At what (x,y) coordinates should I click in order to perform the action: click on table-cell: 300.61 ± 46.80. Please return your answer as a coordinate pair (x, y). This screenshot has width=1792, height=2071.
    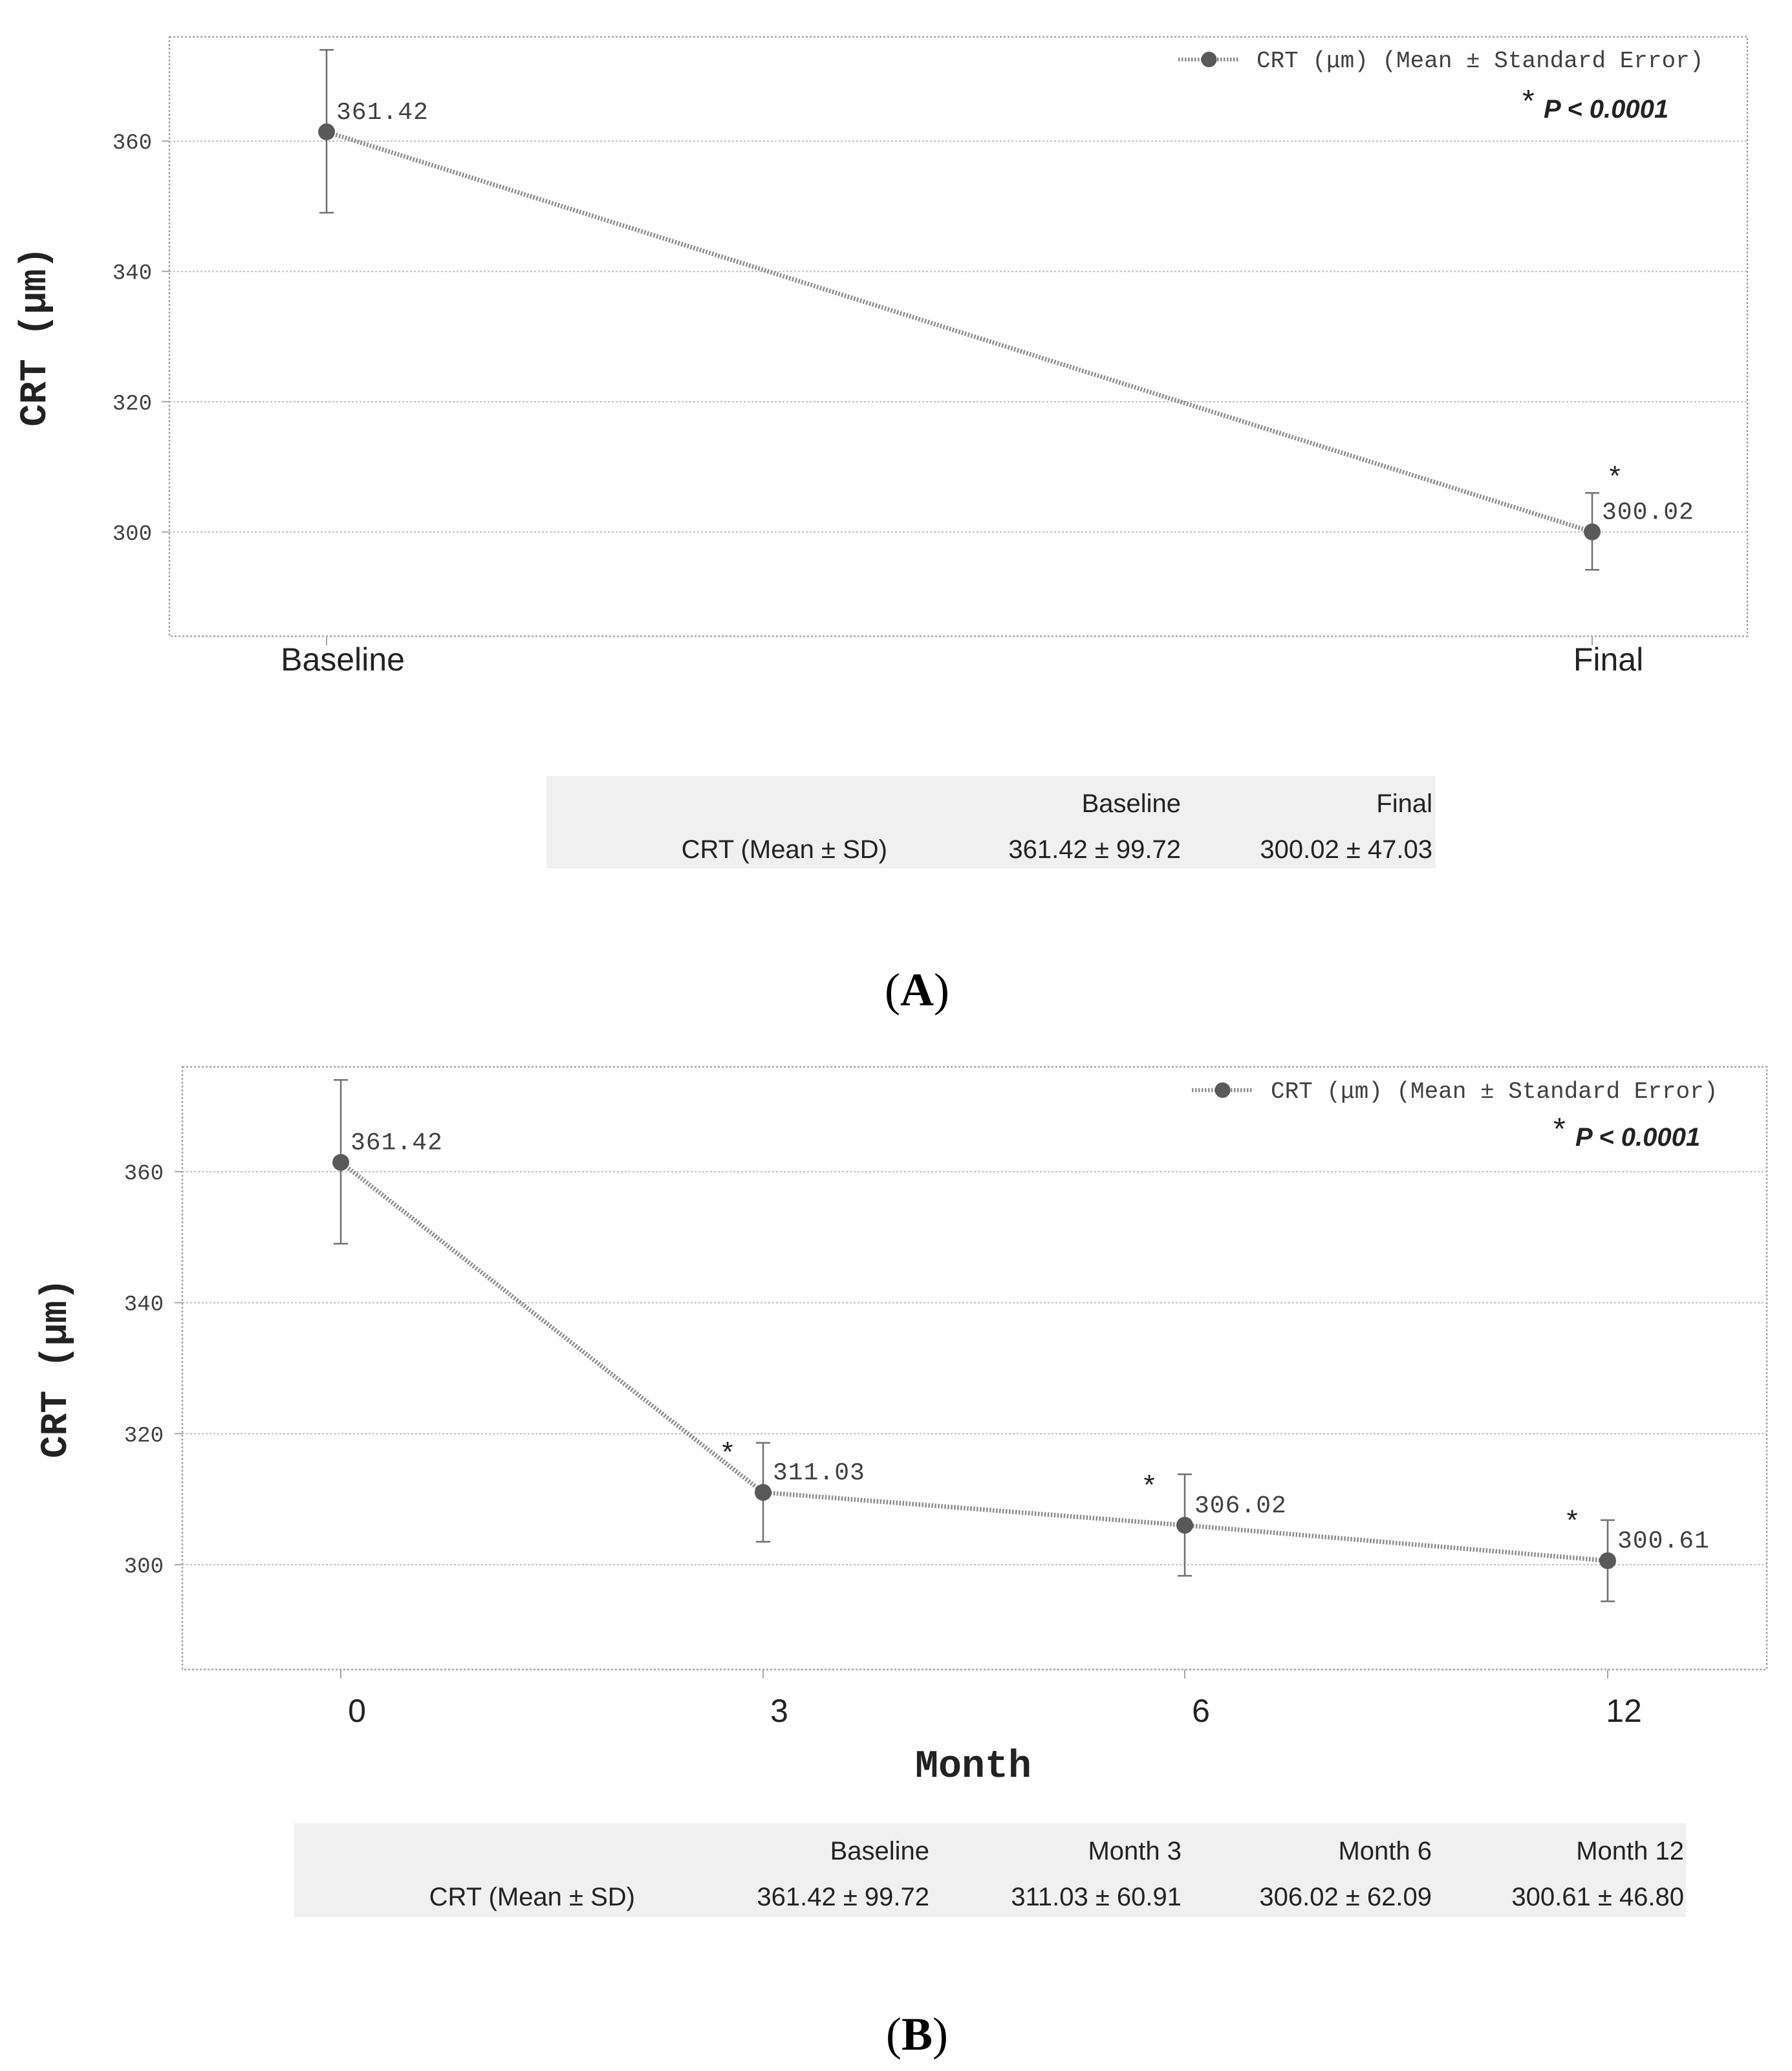
    Looking at the image, I should click on (1597, 1897).